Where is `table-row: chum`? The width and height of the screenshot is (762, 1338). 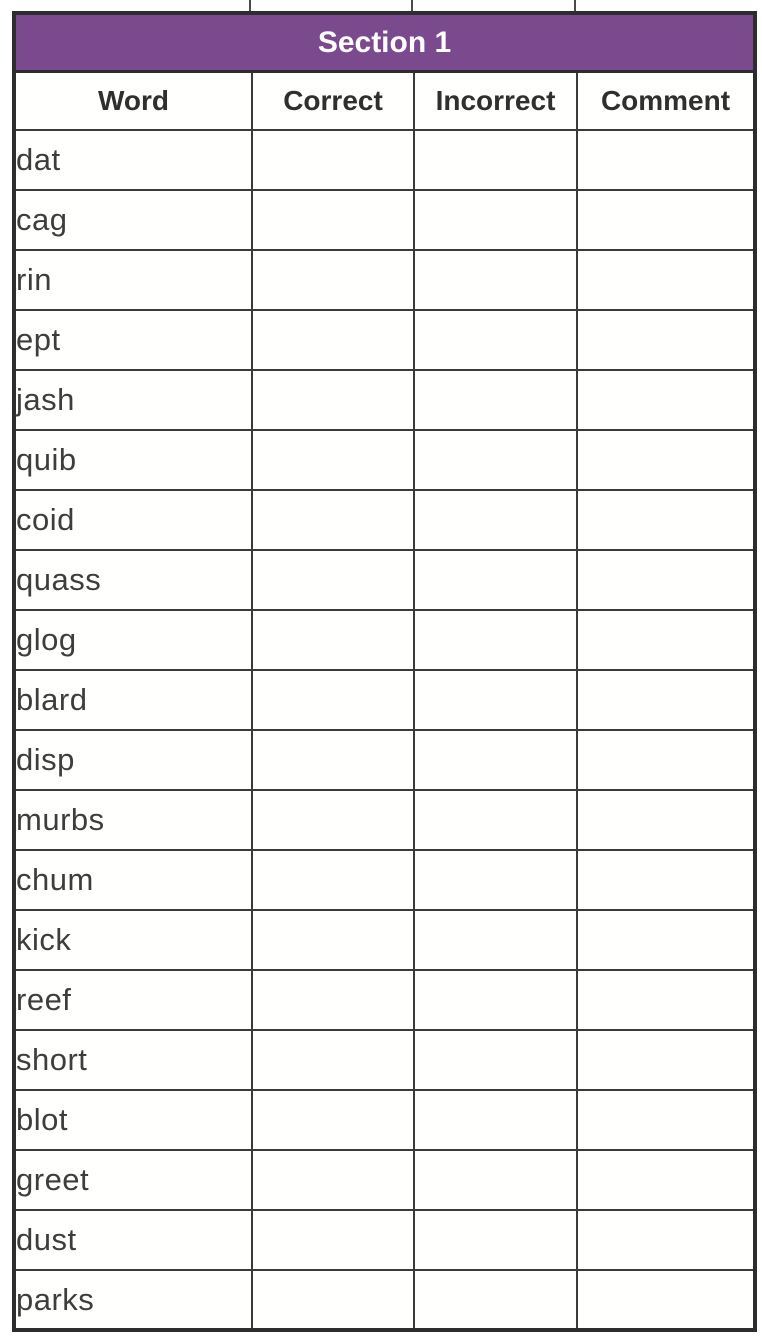 table-row: chum is located at coordinates (384, 880).